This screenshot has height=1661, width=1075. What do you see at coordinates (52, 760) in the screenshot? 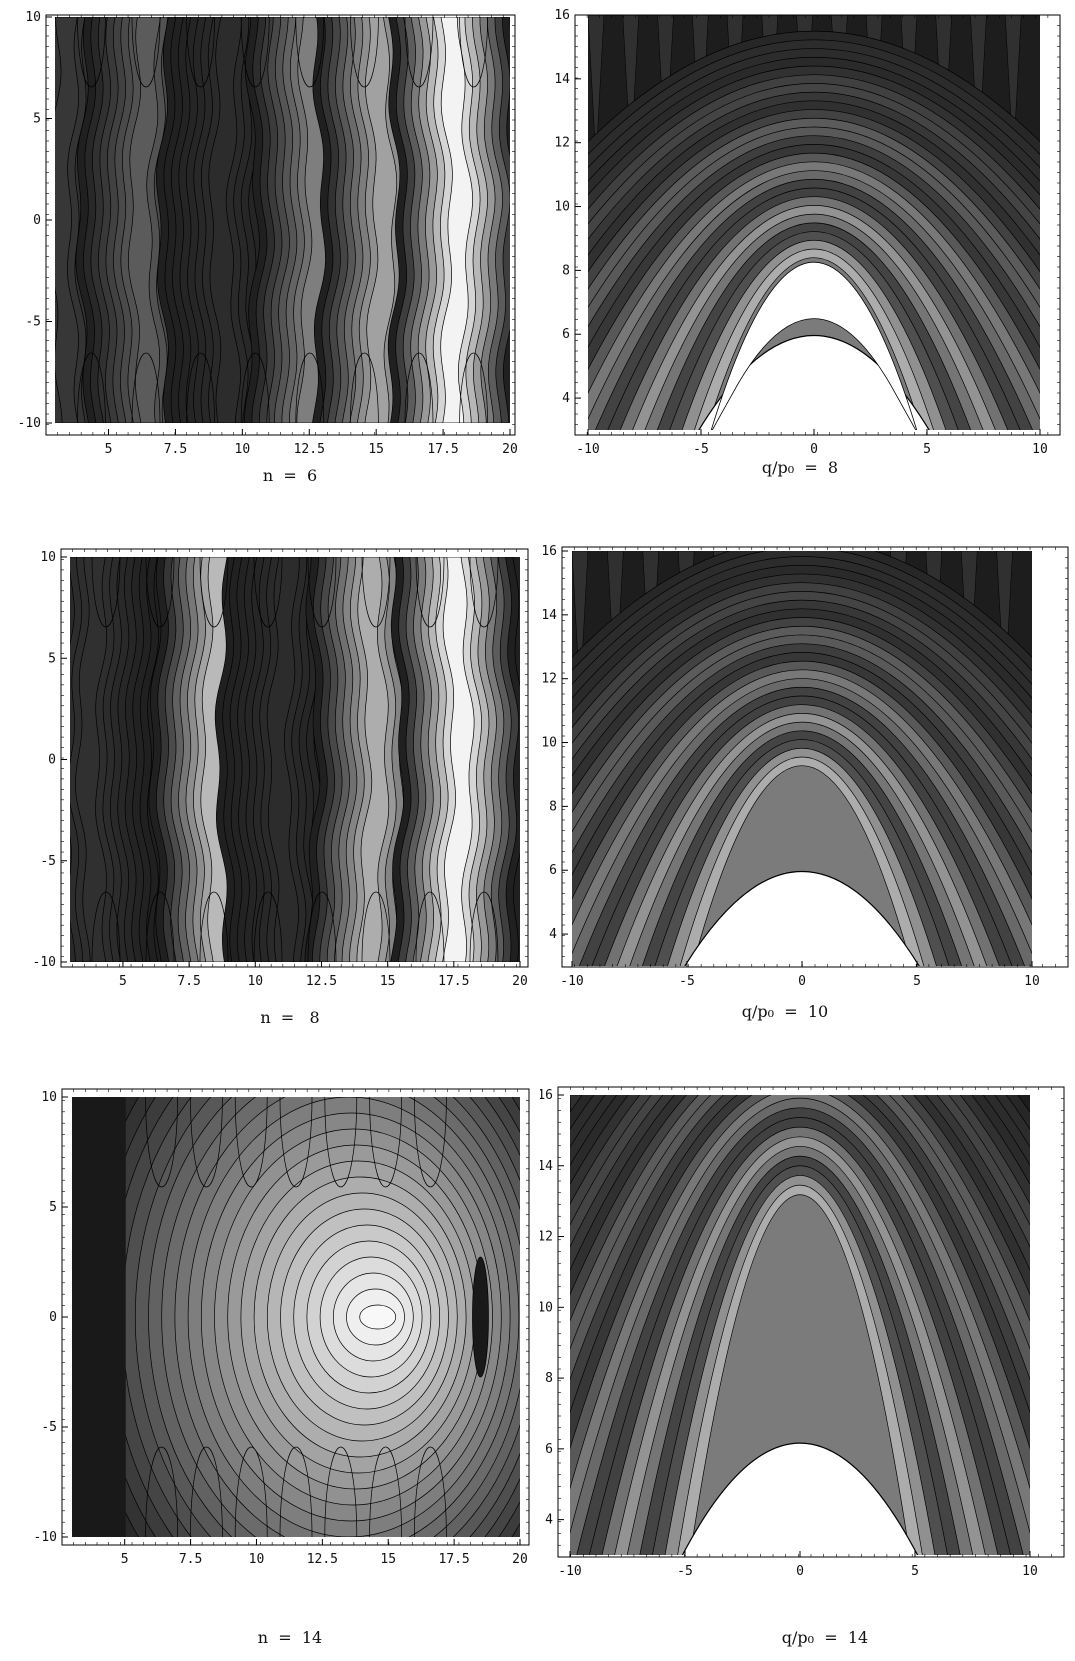
I see `y-tick-label: 0` at bounding box center [52, 760].